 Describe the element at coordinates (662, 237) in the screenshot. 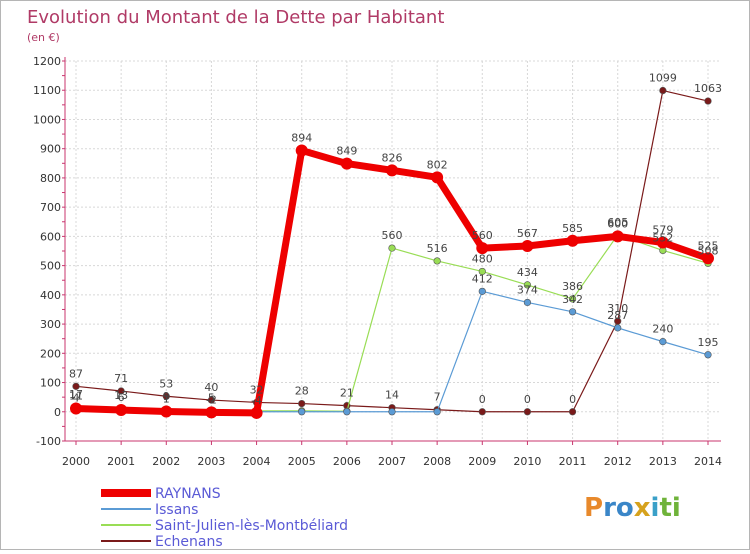

I see `data-label: 552` at that location.